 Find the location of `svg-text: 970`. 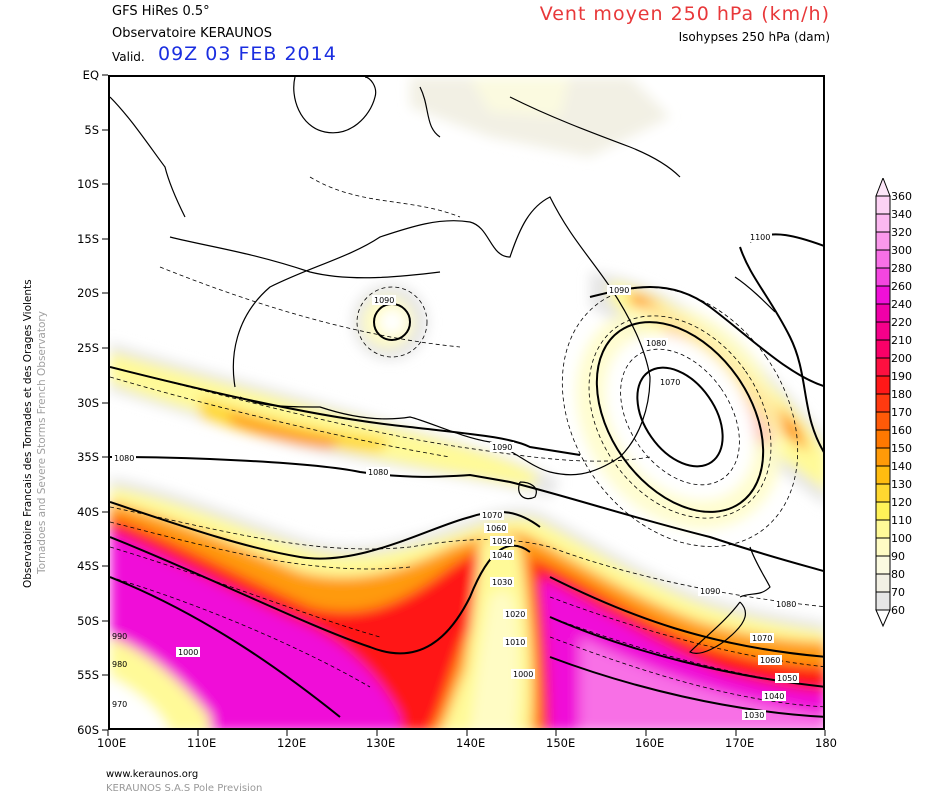

svg-text: 970 is located at coordinates (119, 704).